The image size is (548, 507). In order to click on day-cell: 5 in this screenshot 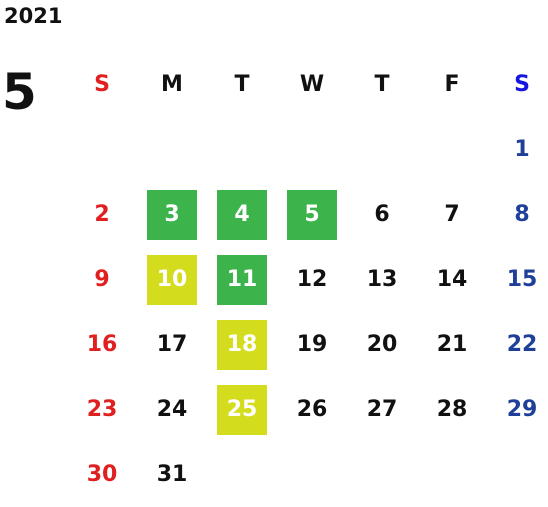, I will do `click(312, 214)`.